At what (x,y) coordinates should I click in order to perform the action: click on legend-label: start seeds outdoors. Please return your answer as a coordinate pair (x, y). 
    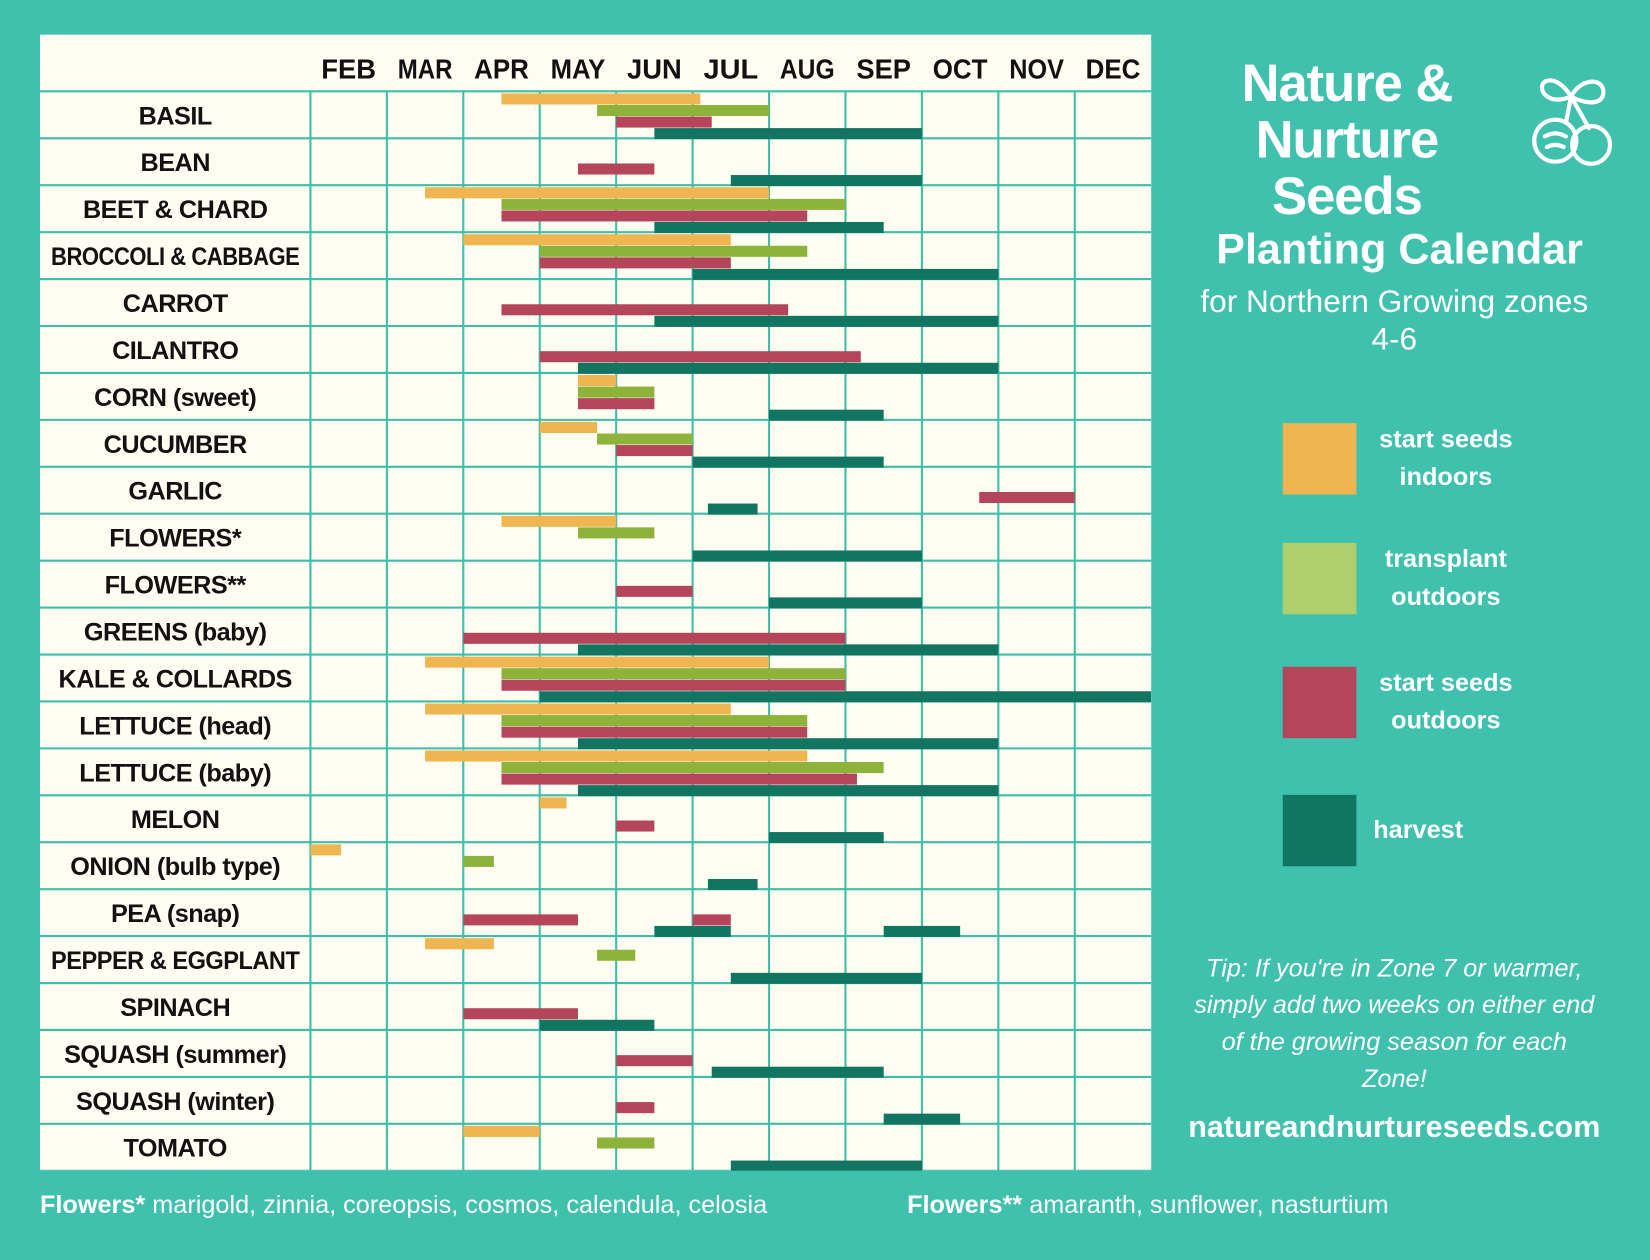
    Looking at the image, I should click on (1446, 701).